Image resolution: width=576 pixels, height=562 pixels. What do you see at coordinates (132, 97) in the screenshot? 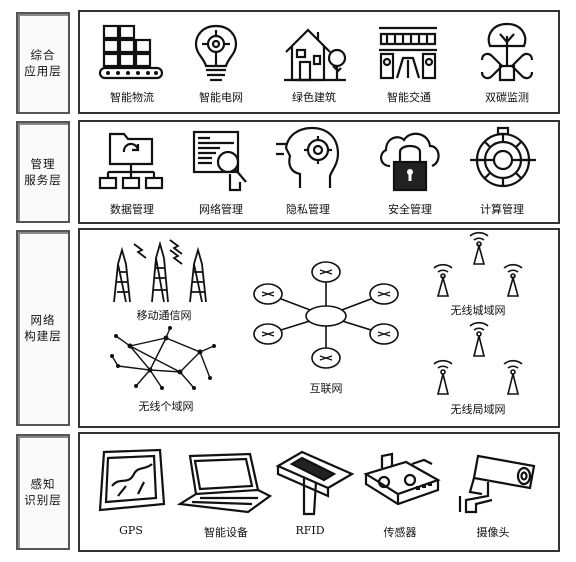
I see `item-label-smart-logistics: 智能物流` at bounding box center [132, 97].